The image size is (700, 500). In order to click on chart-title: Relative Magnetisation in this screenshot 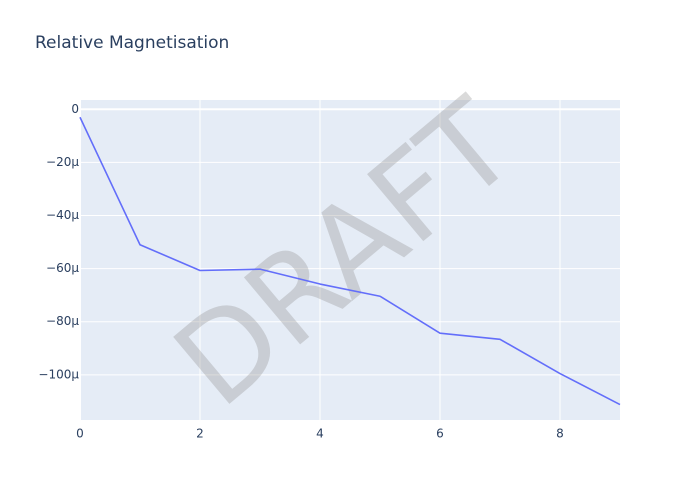, I will do `click(132, 43)`.